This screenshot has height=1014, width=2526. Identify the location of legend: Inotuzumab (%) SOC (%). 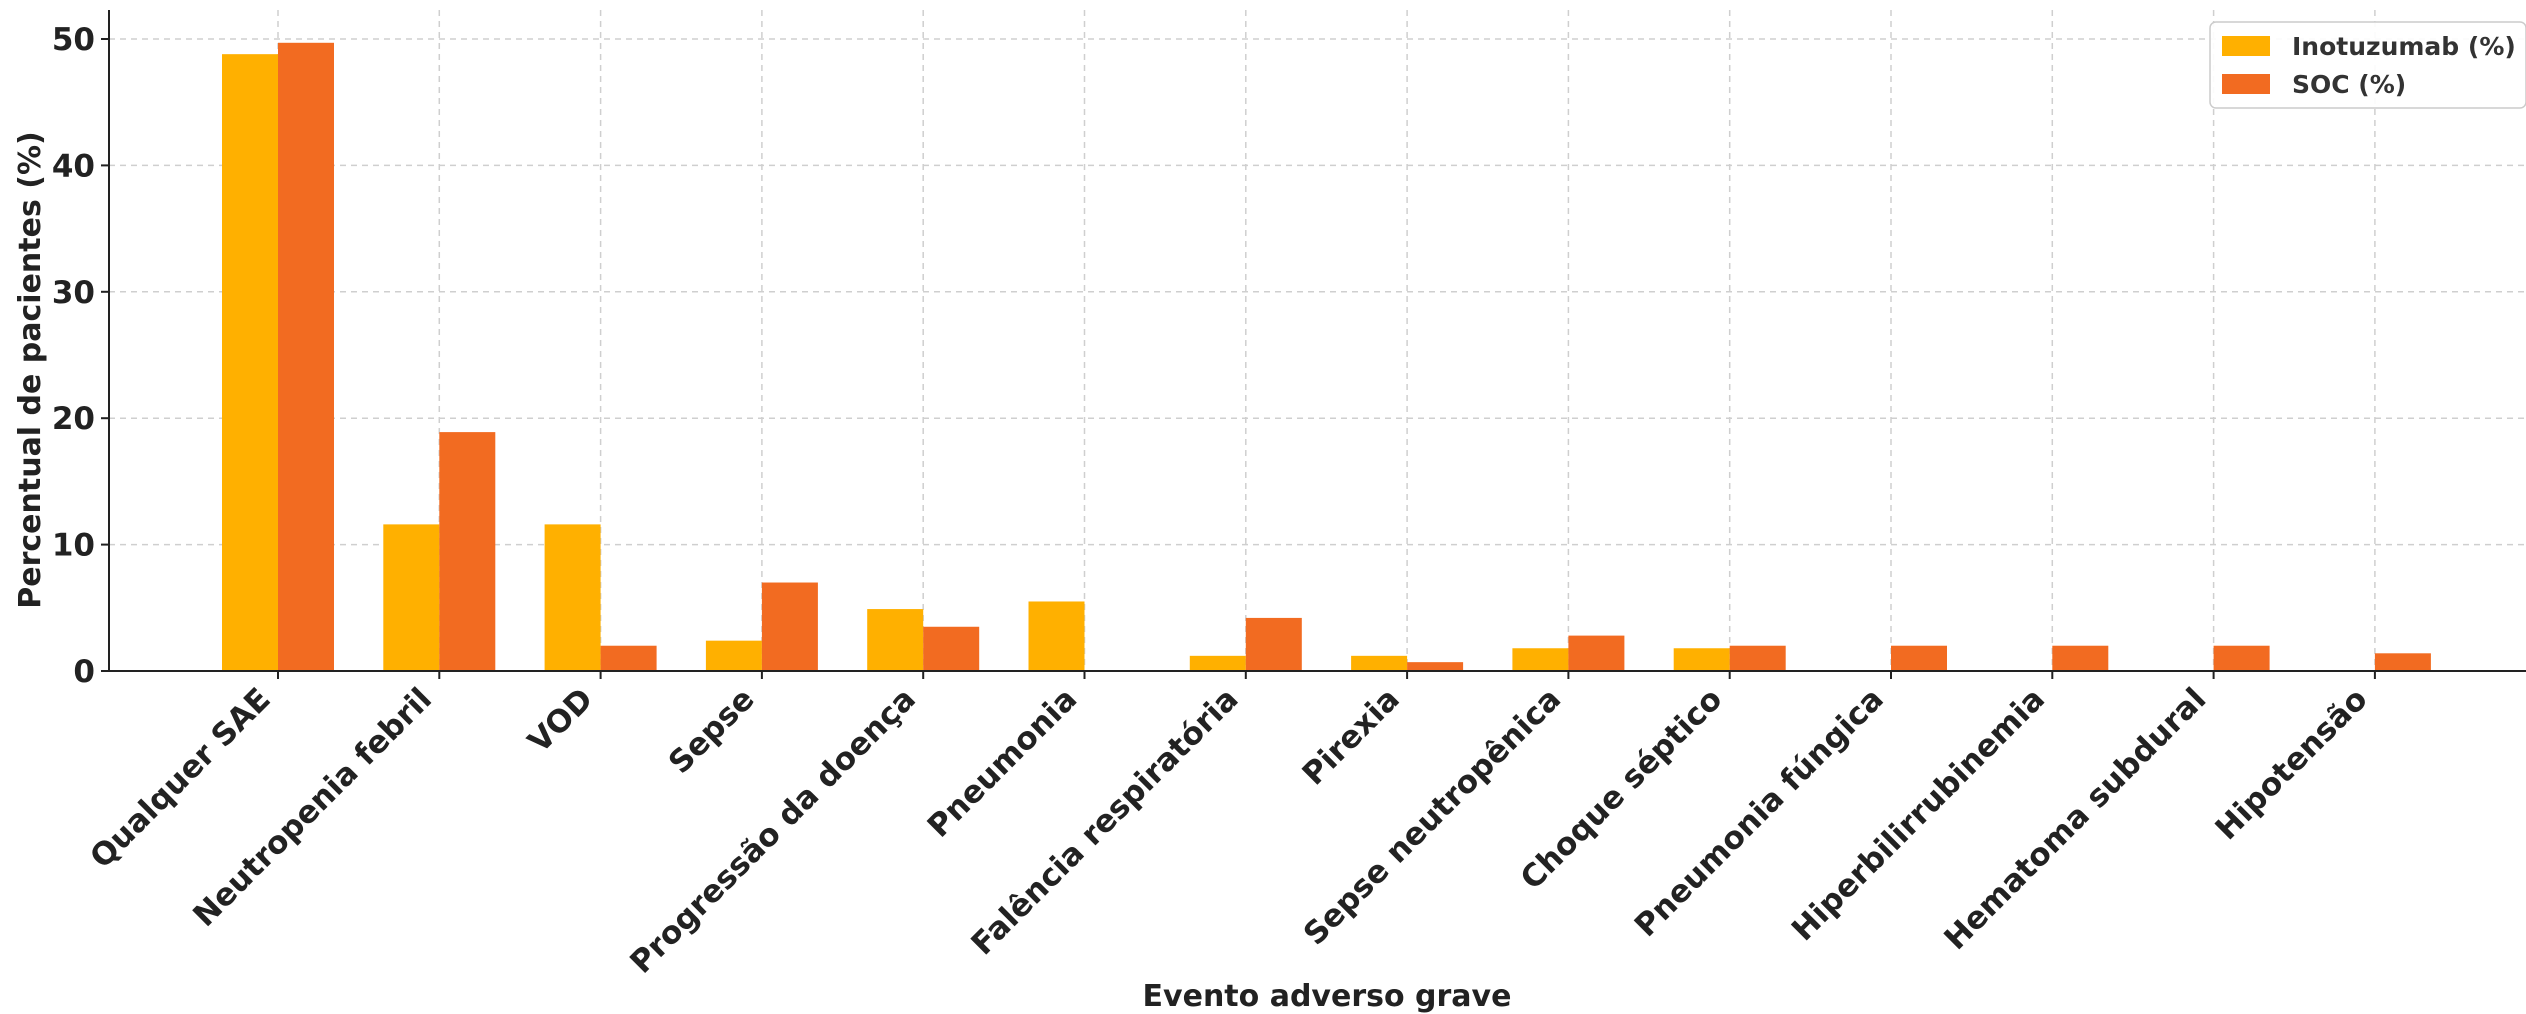
(2367, 65).